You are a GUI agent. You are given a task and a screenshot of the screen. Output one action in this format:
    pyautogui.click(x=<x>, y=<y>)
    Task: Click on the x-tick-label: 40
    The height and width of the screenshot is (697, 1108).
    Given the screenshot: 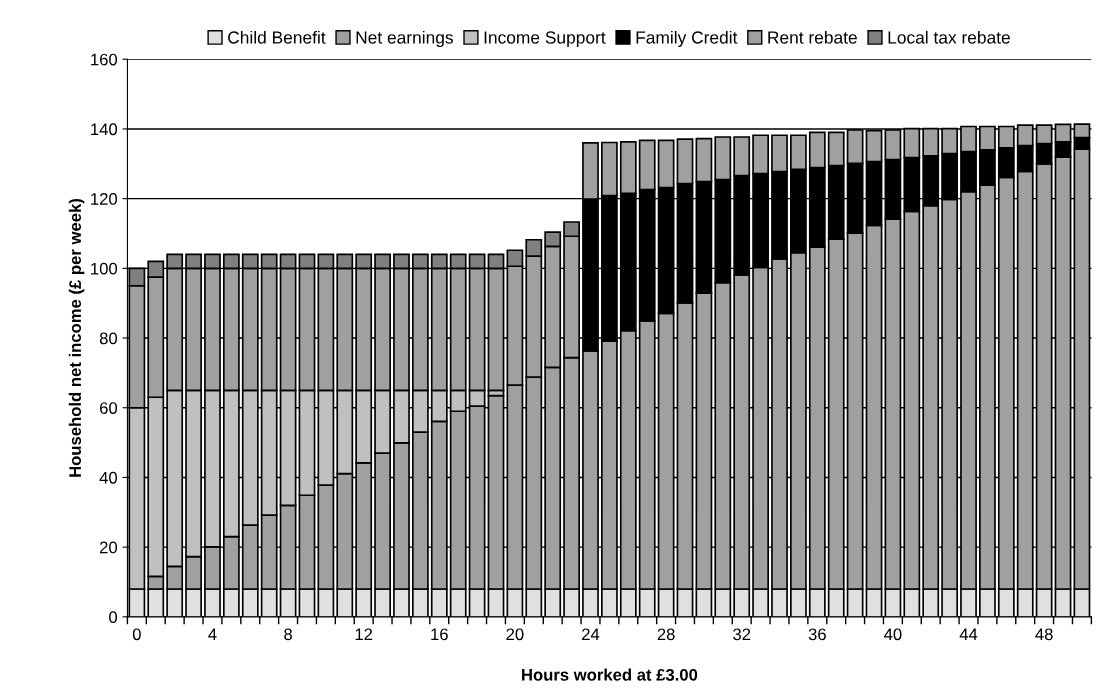 What is the action you would take?
    pyautogui.click(x=893, y=634)
    